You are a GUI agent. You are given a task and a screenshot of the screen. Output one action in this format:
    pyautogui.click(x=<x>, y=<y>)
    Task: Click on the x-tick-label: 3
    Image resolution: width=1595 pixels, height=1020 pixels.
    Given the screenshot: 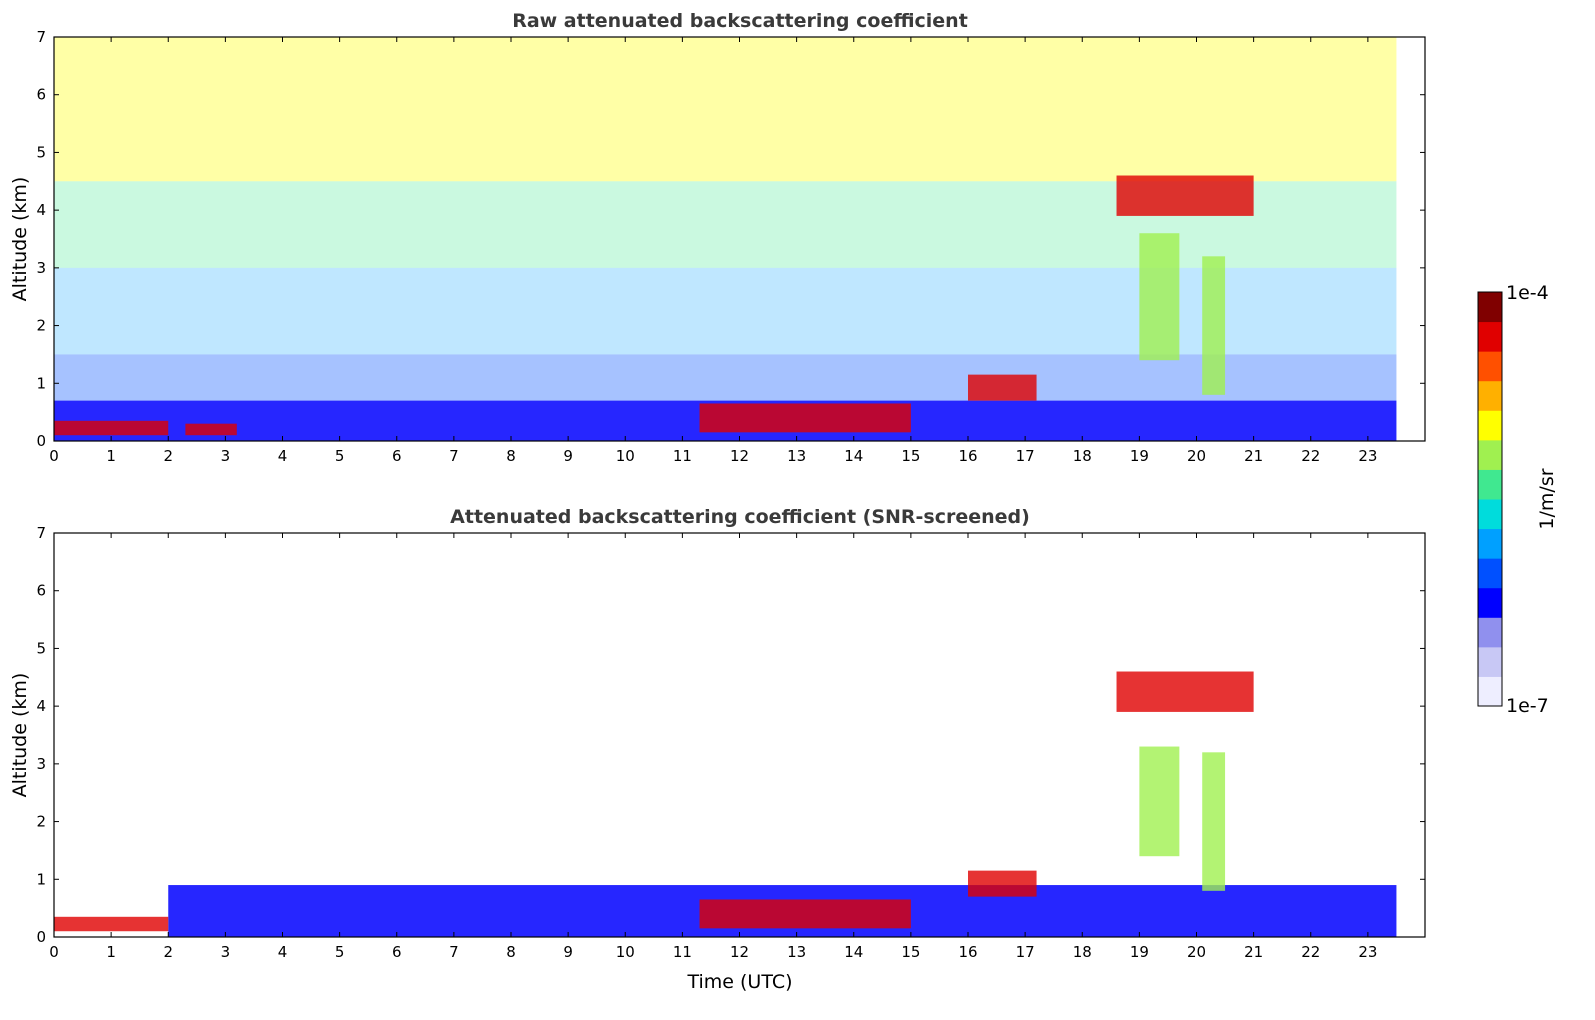 What is the action you would take?
    pyautogui.click(x=226, y=952)
    